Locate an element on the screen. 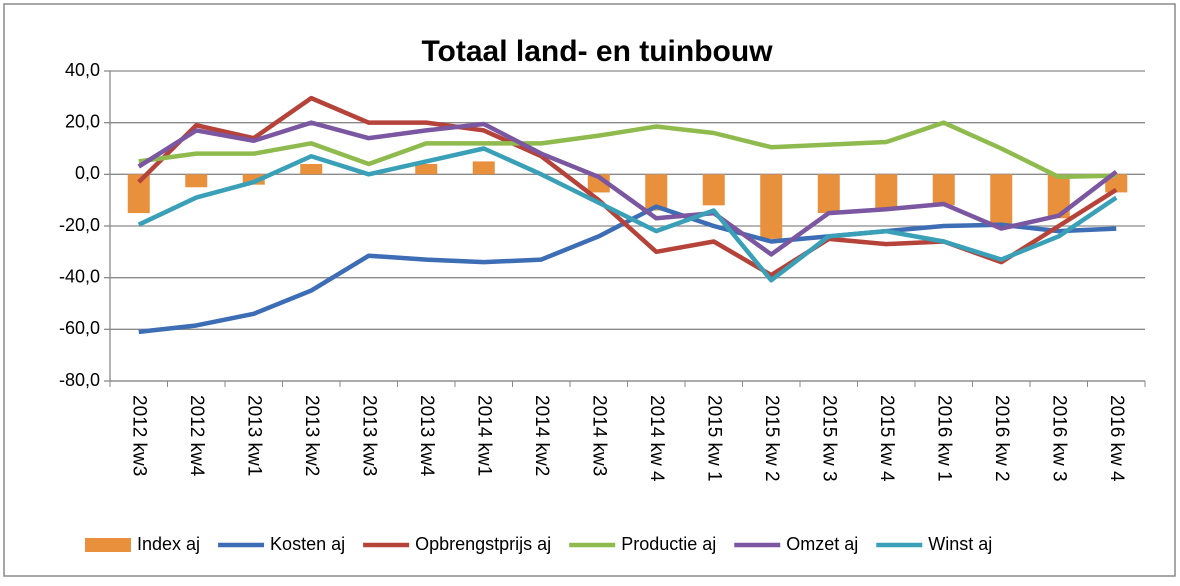 The image size is (1180, 586). x-tick-label: 2012 kw4 is located at coordinates (196, 436).